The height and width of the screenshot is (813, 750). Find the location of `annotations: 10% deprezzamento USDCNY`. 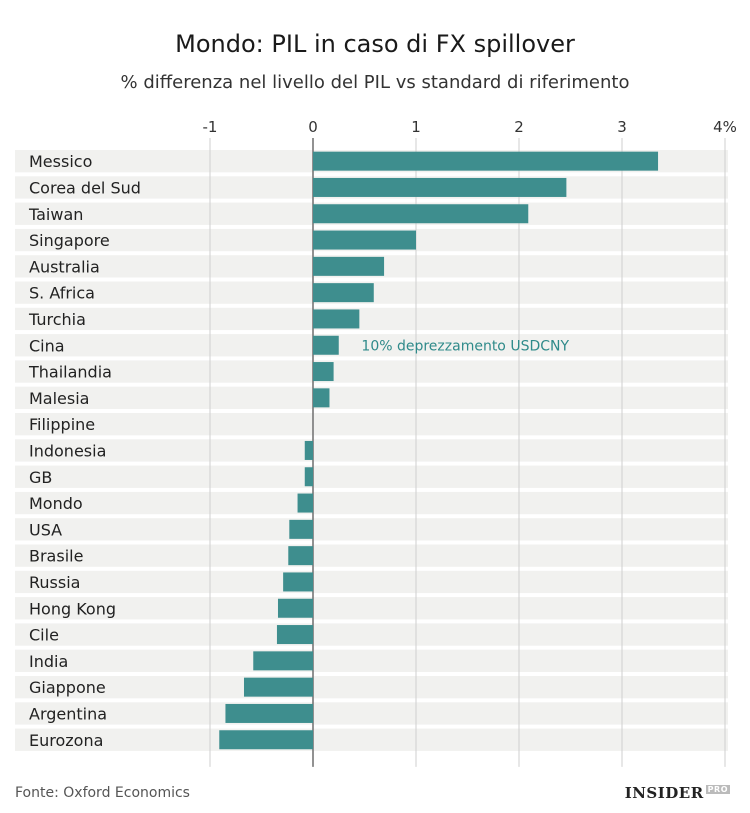

annotations: 10% deprezzamento USDCNY is located at coordinates (465, 346).